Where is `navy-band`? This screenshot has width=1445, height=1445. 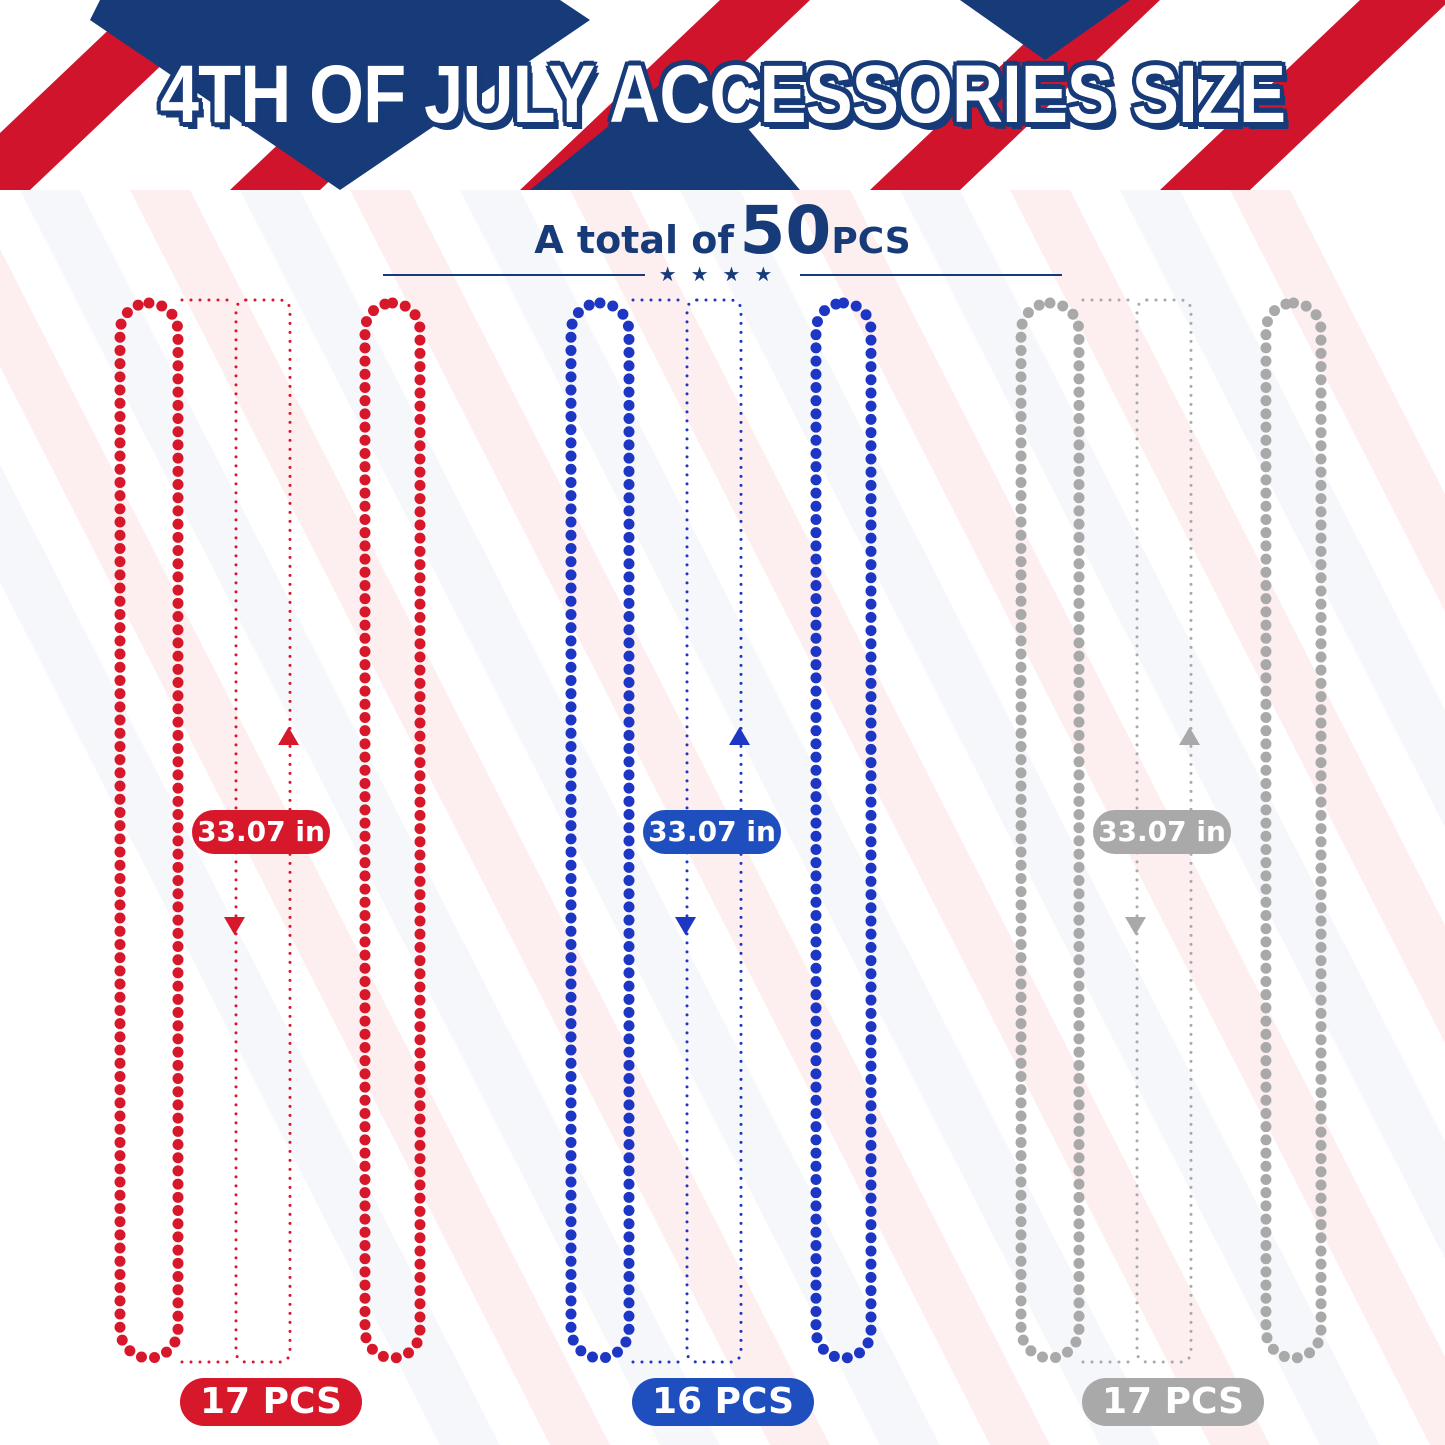
navy-band is located at coordinates (340, 10).